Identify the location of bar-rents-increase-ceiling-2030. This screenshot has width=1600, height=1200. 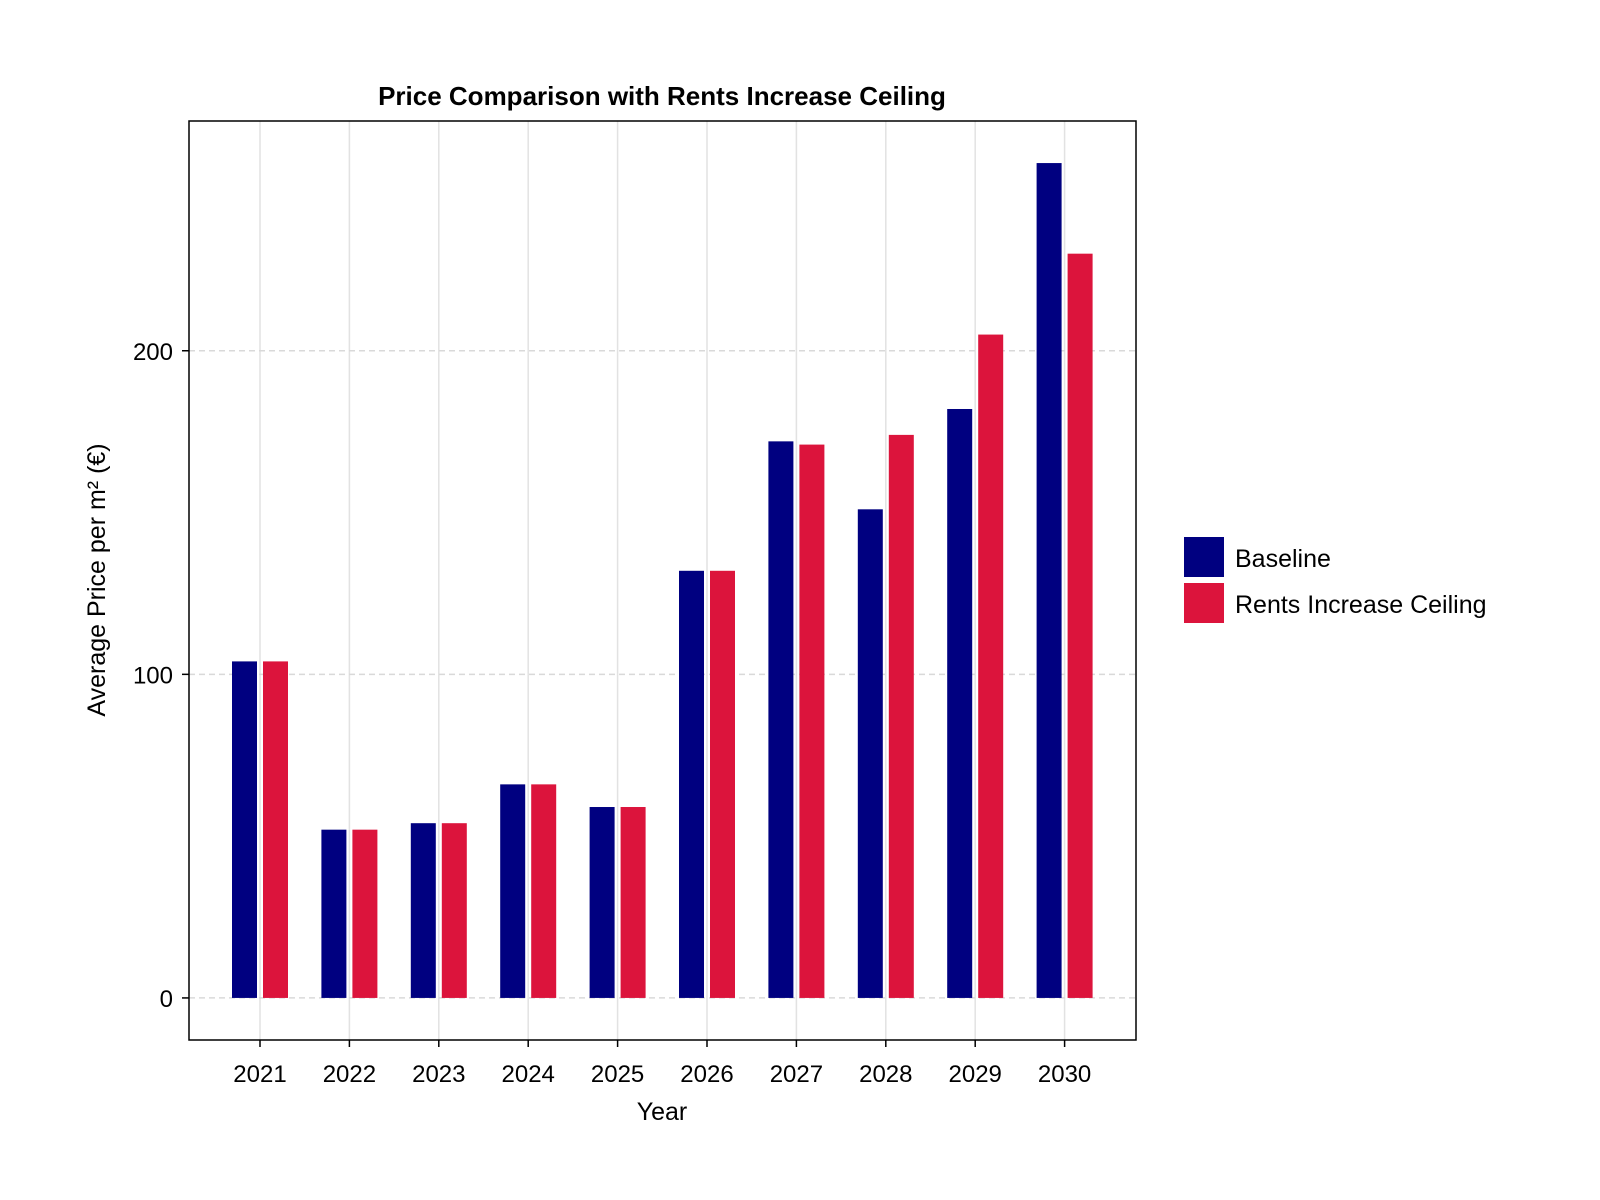
(1080, 625).